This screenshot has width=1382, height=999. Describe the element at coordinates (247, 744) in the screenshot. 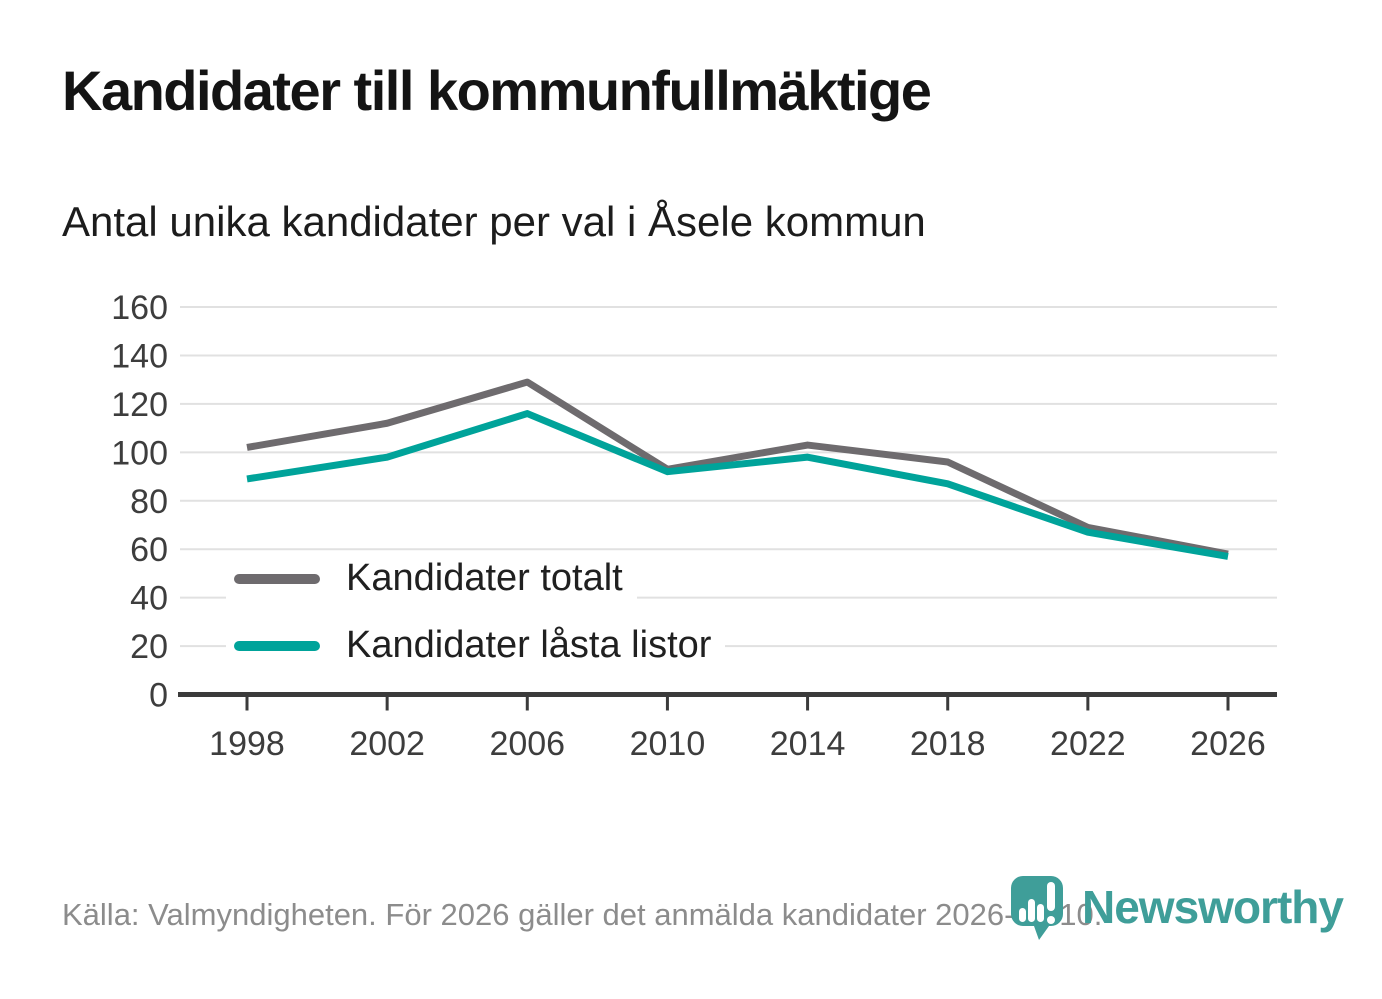

I see `x-tick-label: 1998` at that location.